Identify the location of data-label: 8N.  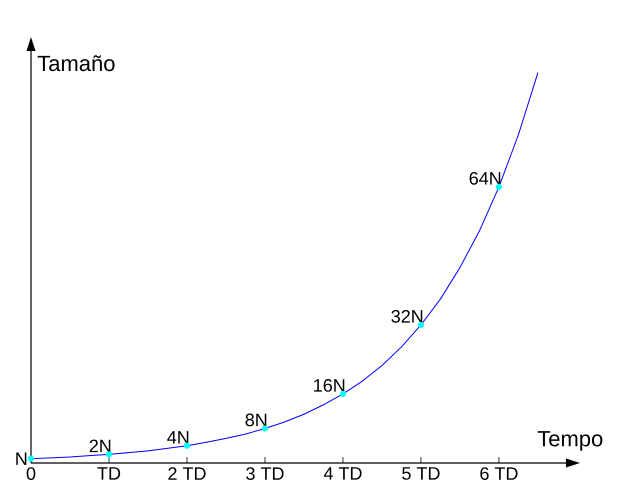
(256, 420).